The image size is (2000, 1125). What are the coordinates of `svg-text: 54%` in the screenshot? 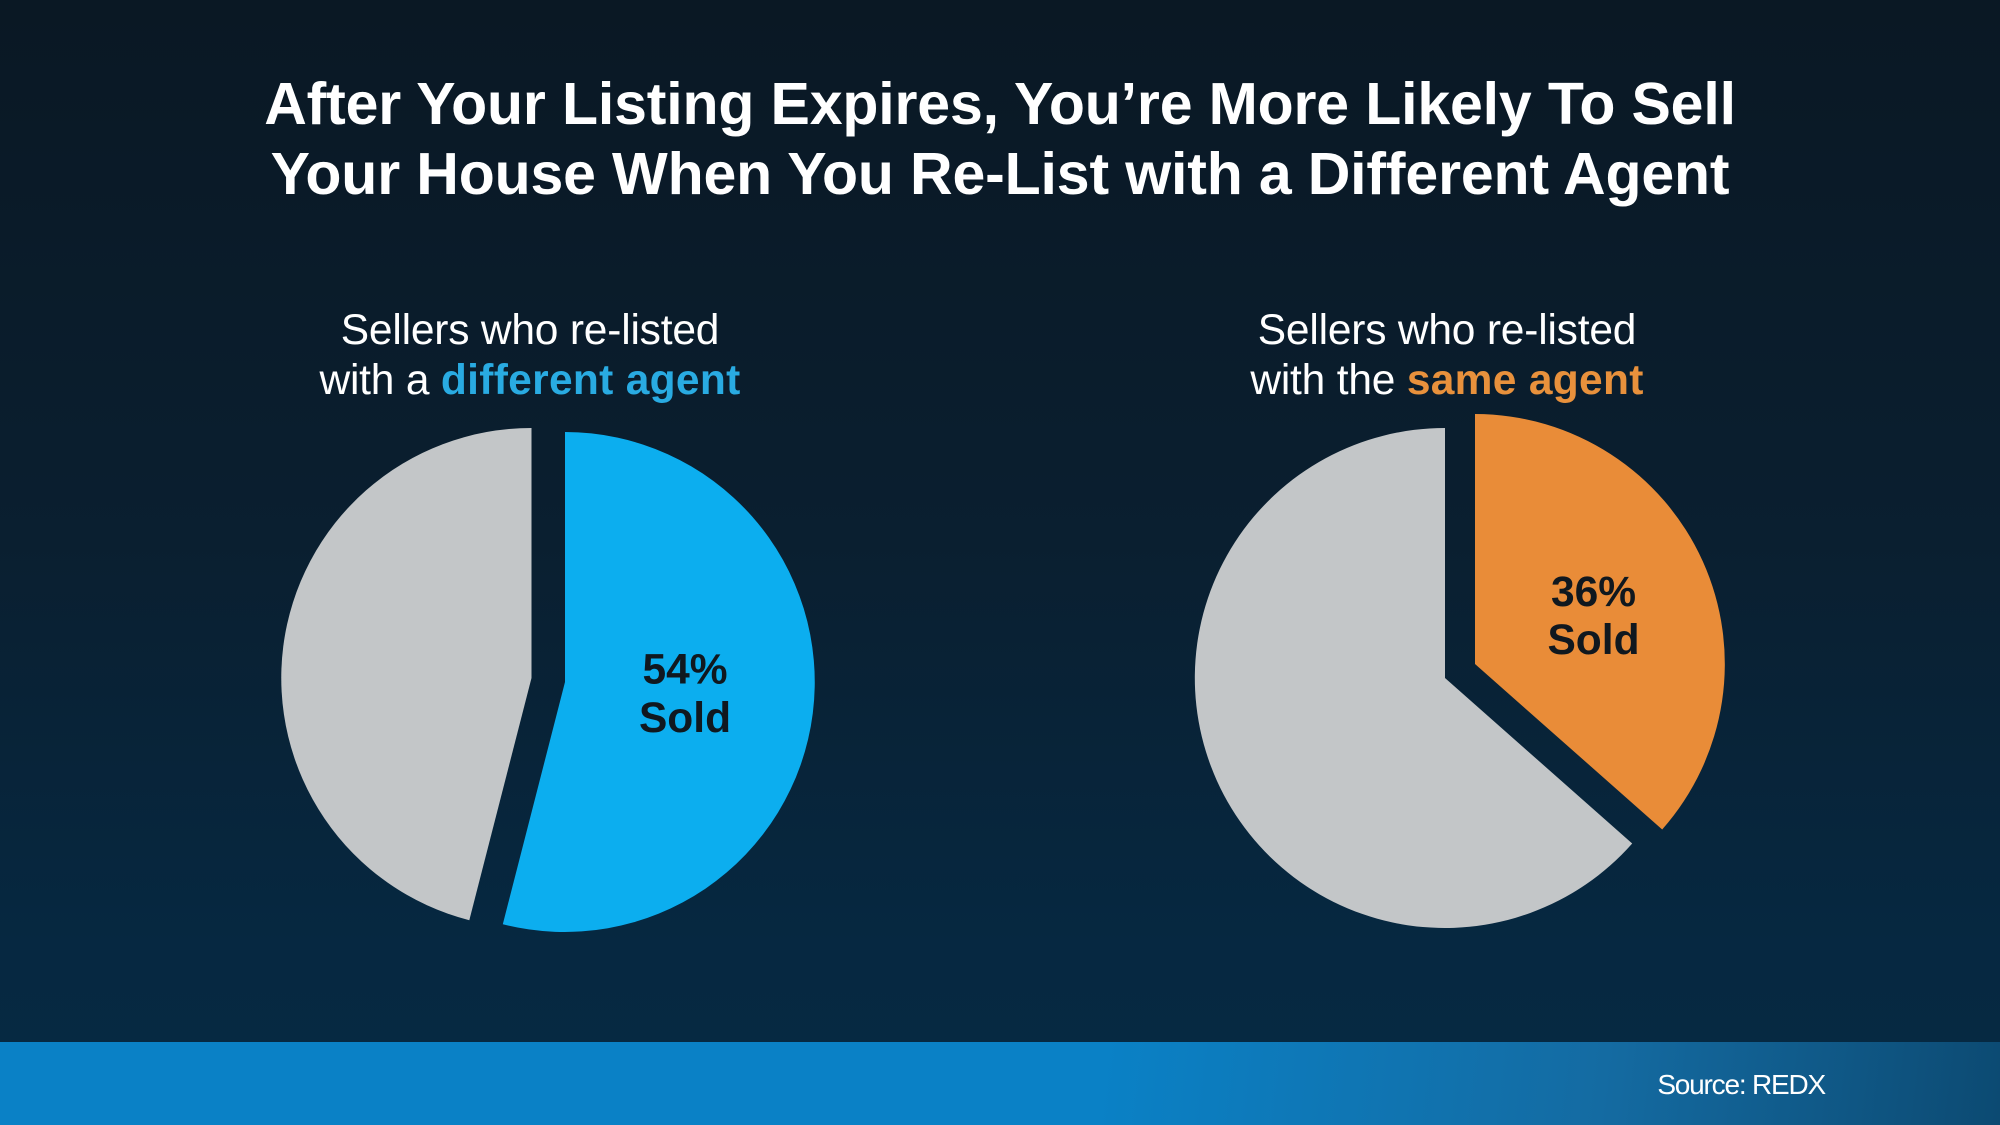 It's located at (684, 670).